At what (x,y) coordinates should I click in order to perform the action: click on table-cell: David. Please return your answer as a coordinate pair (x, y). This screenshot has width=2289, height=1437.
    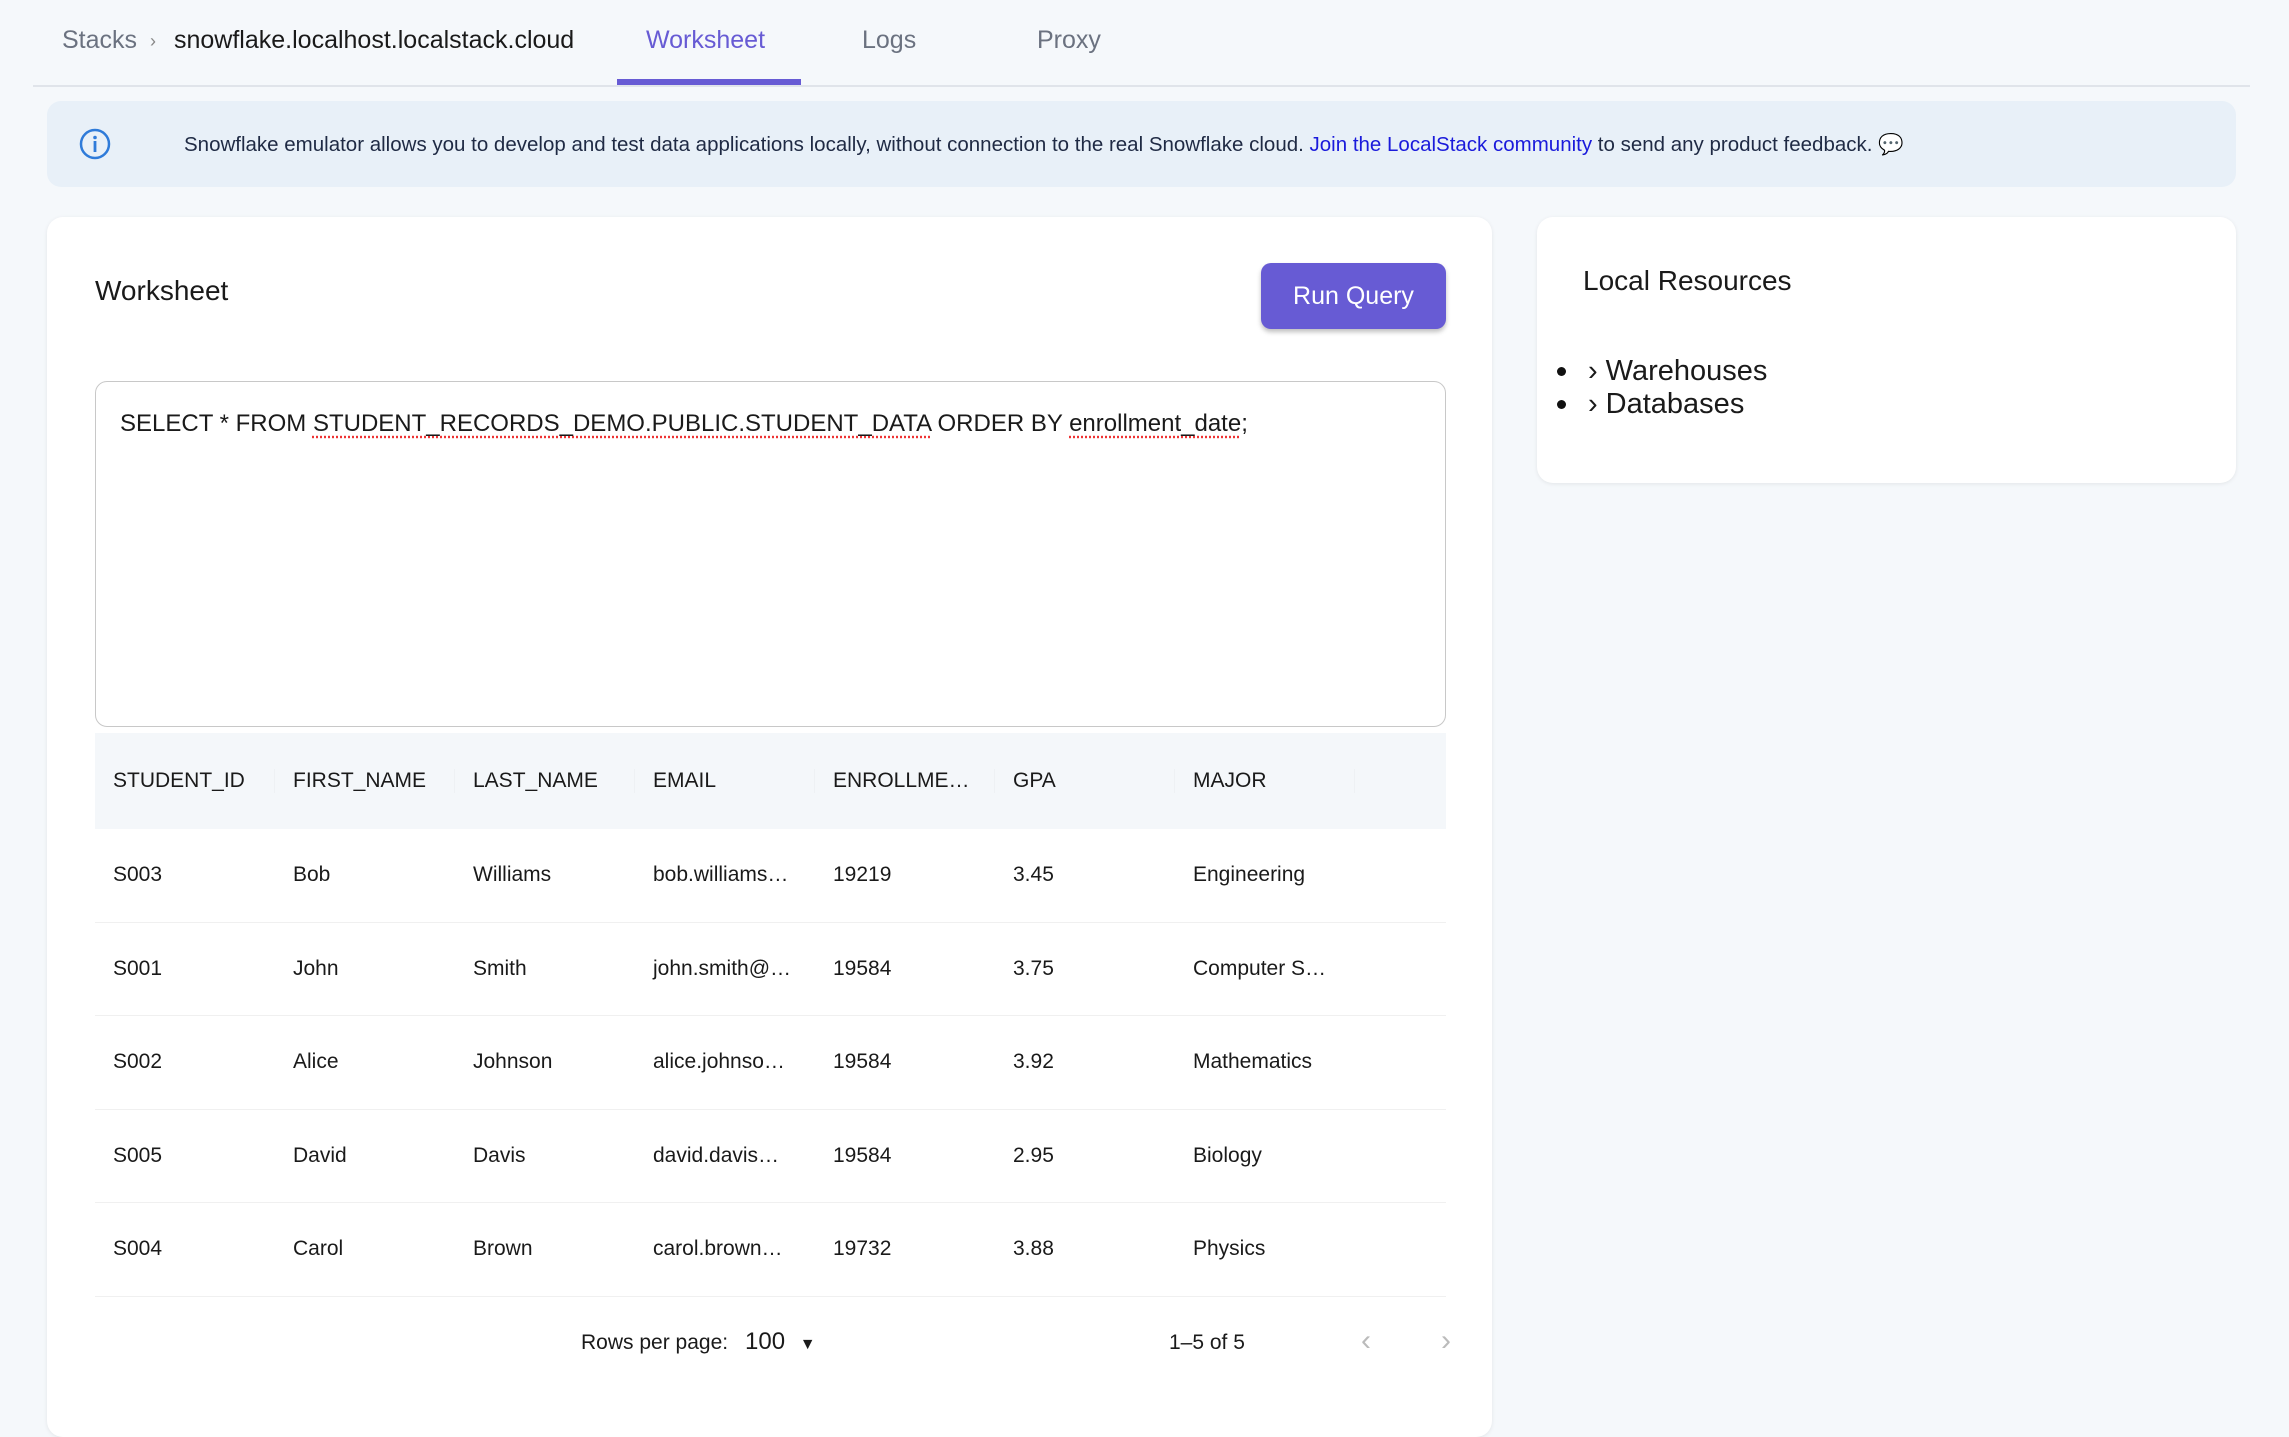
    Looking at the image, I should click on (320, 1155).